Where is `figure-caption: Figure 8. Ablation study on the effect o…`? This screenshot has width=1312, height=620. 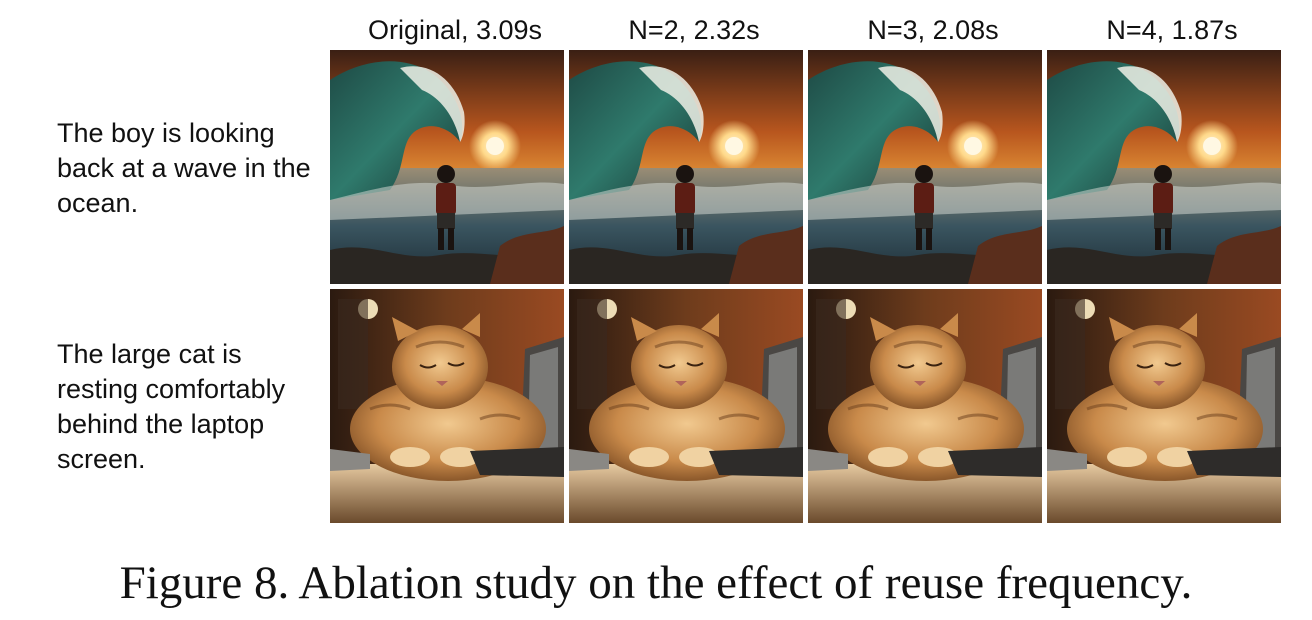
figure-caption: Figure 8. Ablation study on the effect o… is located at coordinates (656, 583).